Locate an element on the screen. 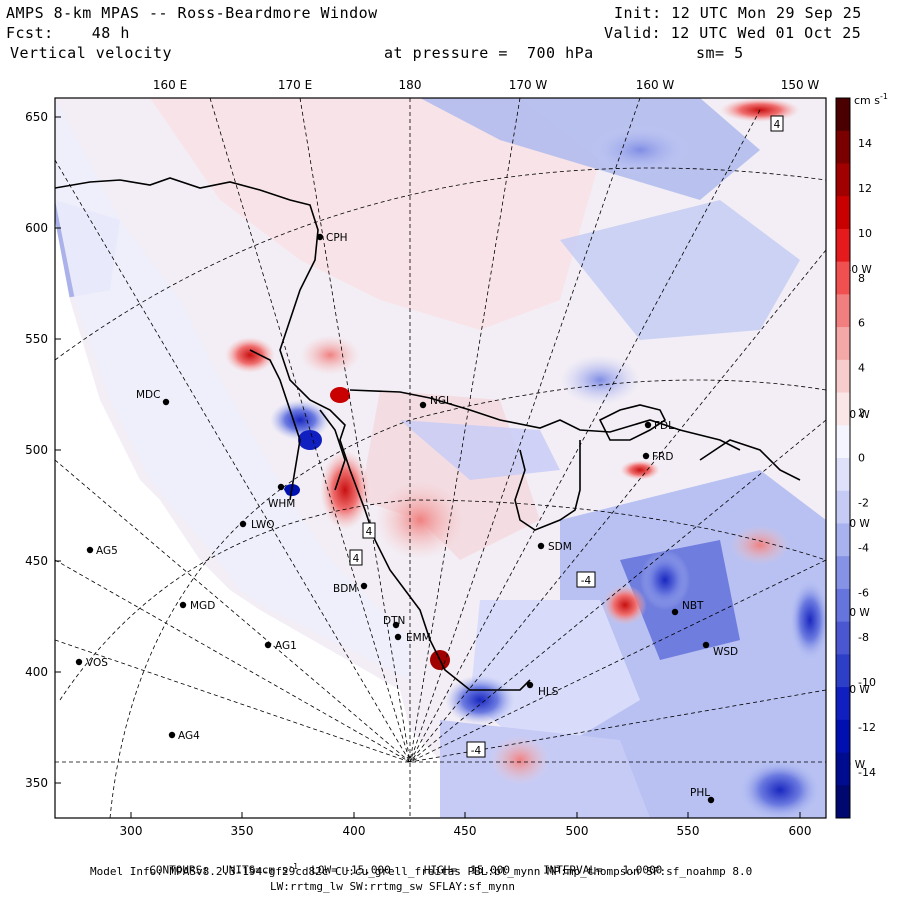  station-label: EMM is located at coordinates (418, 638).